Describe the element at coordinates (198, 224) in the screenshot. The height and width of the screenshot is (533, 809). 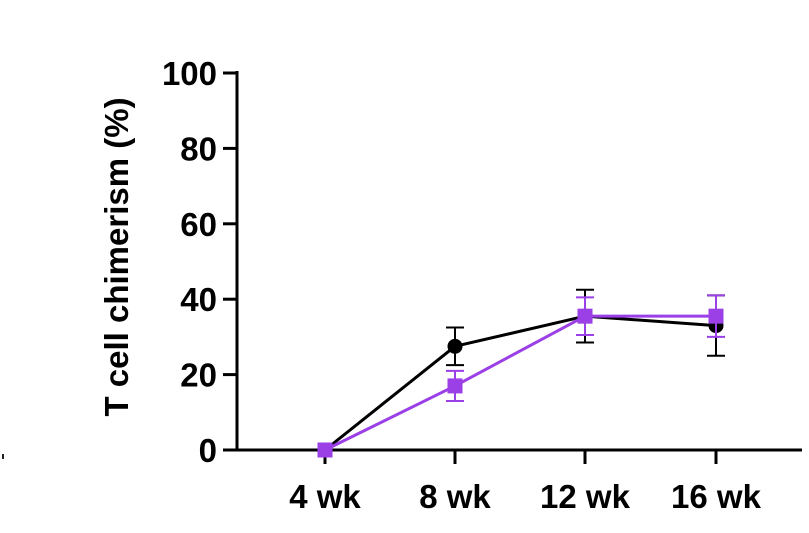
I see `y-tick-label: 60` at that location.